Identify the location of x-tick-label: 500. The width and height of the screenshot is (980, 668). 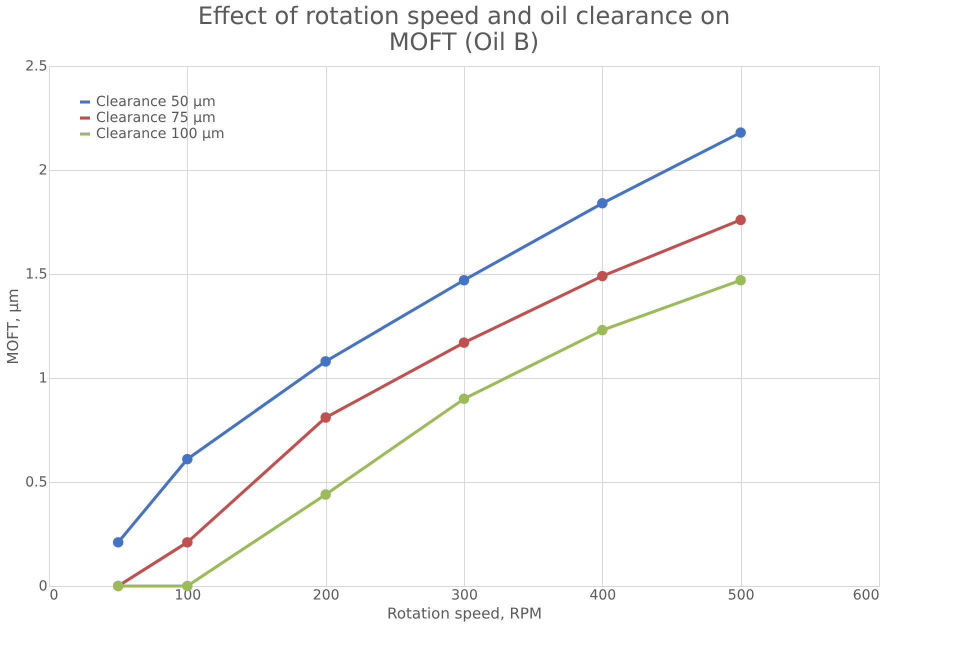
(741, 596).